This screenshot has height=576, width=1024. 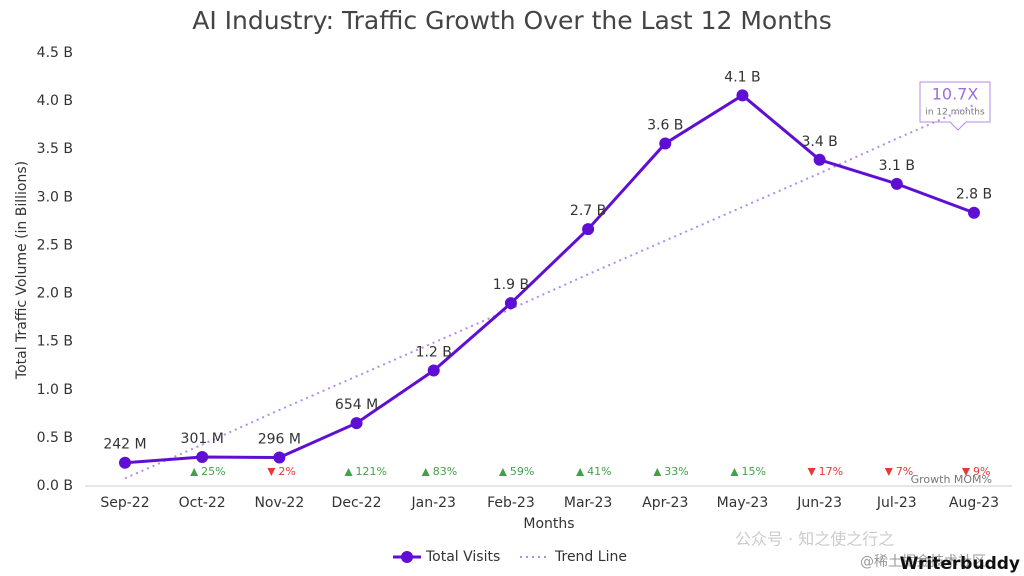 What do you see at coordinates (743, 503) in the screenshot?
I see `x-tick-label: May-23` at bounding box center [743, 503].